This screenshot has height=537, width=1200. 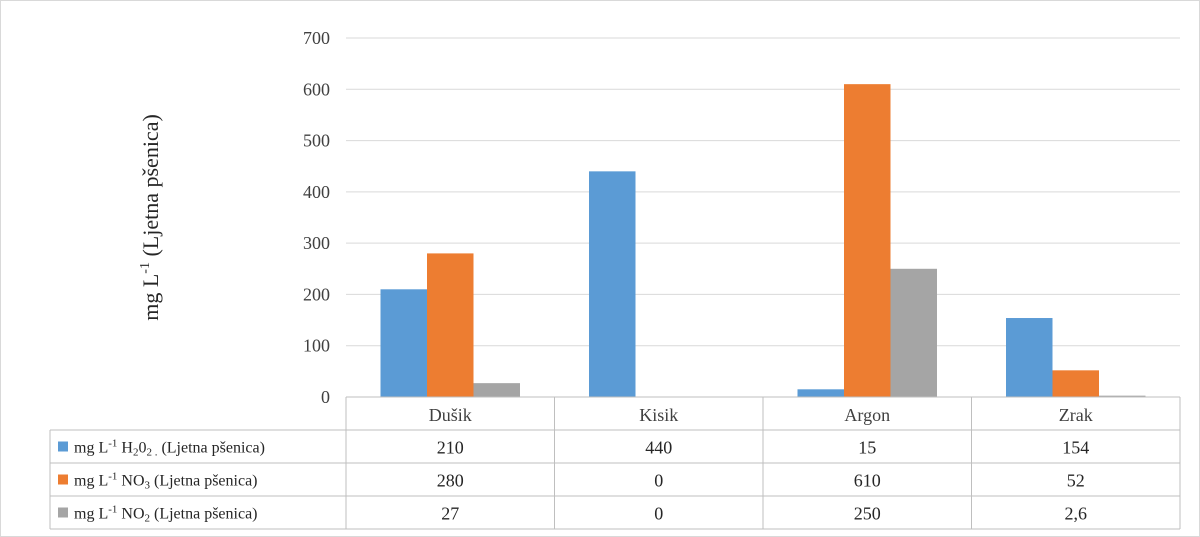 I want to click on legend-swatch-s1, so click(x=63, y=479).